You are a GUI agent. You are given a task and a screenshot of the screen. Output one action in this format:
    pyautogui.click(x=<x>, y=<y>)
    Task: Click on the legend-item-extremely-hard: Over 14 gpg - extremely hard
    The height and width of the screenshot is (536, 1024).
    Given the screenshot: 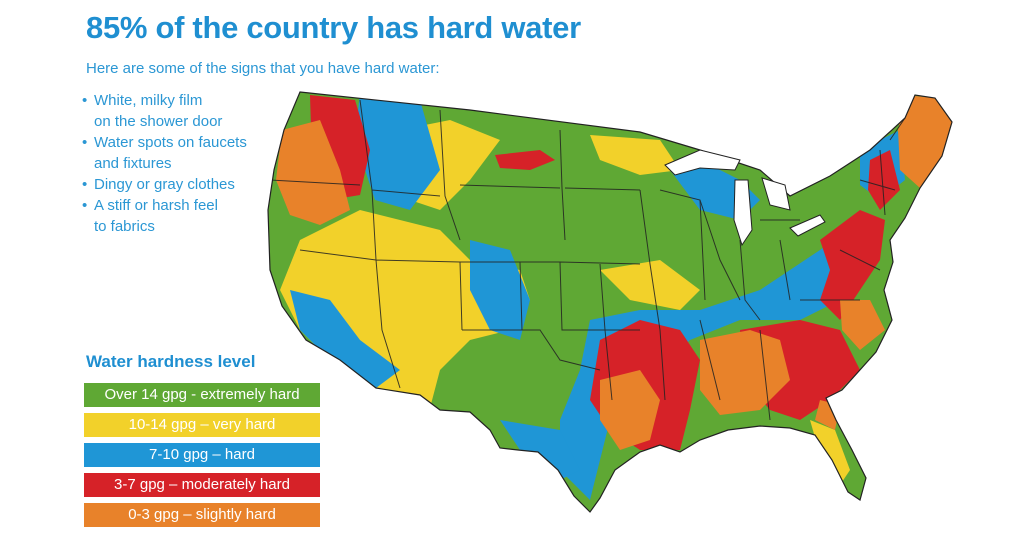 What is the action you would take?
    pyautogui.click(x=202, y=395)
    